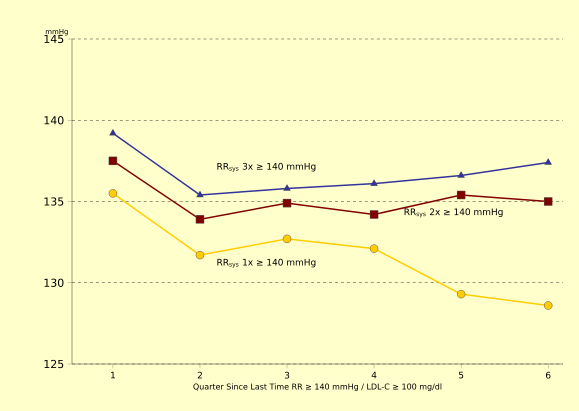 This screenshot has width=579, height=411. Describe the element at coordinates (54, 282) in the screenshot. I see `y-tick-label: 130` at that location.